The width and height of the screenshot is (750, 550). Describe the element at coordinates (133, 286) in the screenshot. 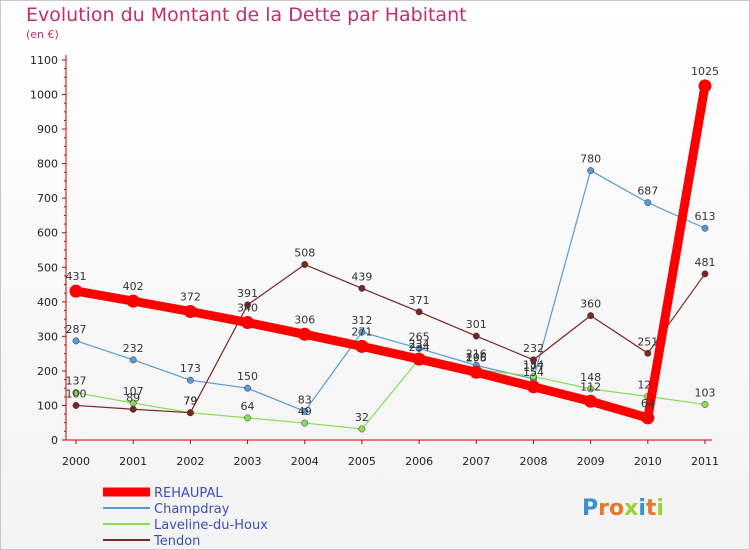

I see `data-label: 402` at that location.